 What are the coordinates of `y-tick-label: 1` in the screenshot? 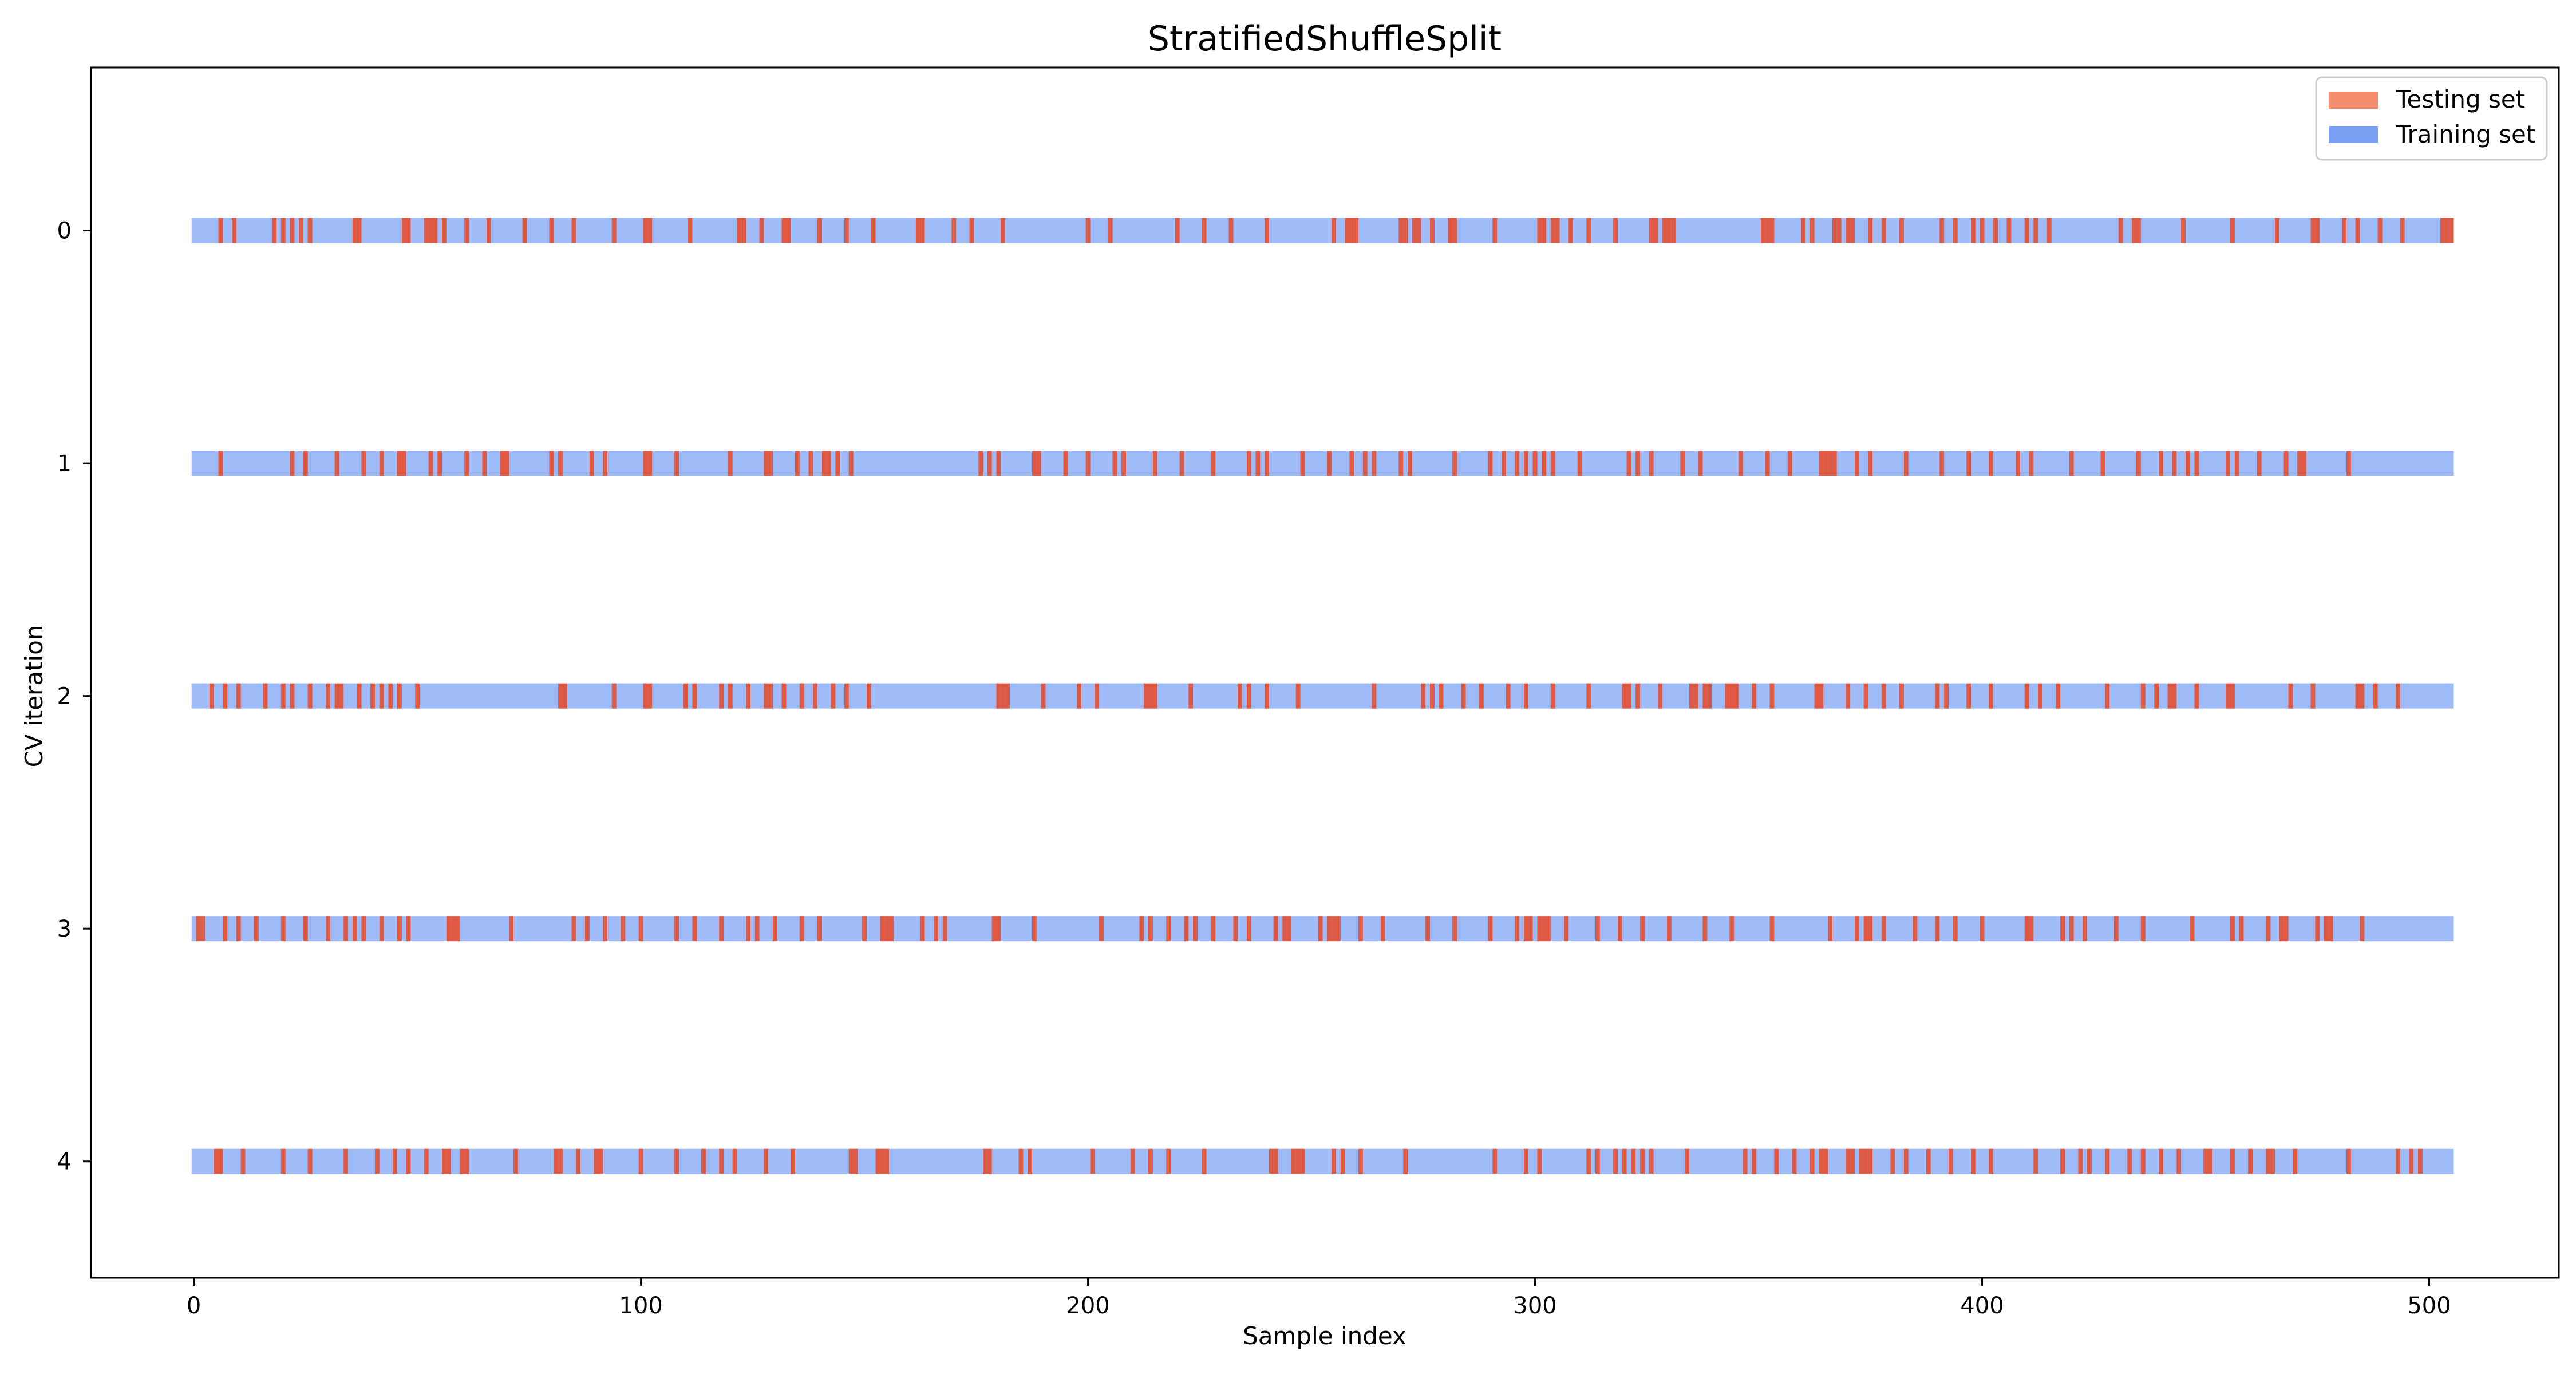 It's located at (64, 464).